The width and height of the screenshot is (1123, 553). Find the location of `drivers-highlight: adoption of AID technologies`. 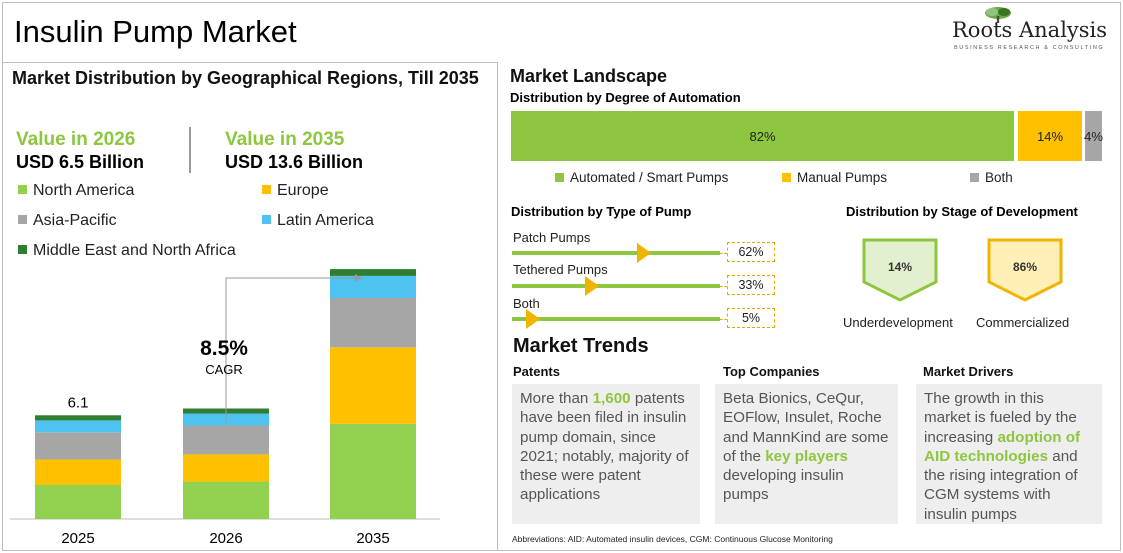

drivers-highlight: adoption of AID technologies is located at coordinates (1002, 446).